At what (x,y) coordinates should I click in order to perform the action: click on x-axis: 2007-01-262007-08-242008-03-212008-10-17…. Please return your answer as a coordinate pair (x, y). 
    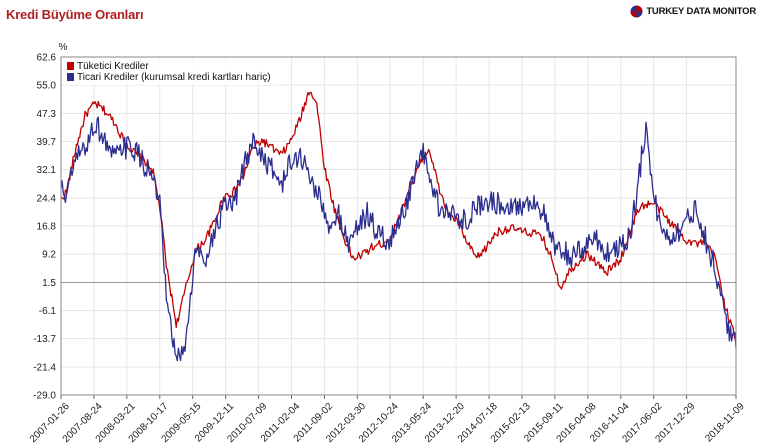
    Looking at the image, I should click on (387, 420).